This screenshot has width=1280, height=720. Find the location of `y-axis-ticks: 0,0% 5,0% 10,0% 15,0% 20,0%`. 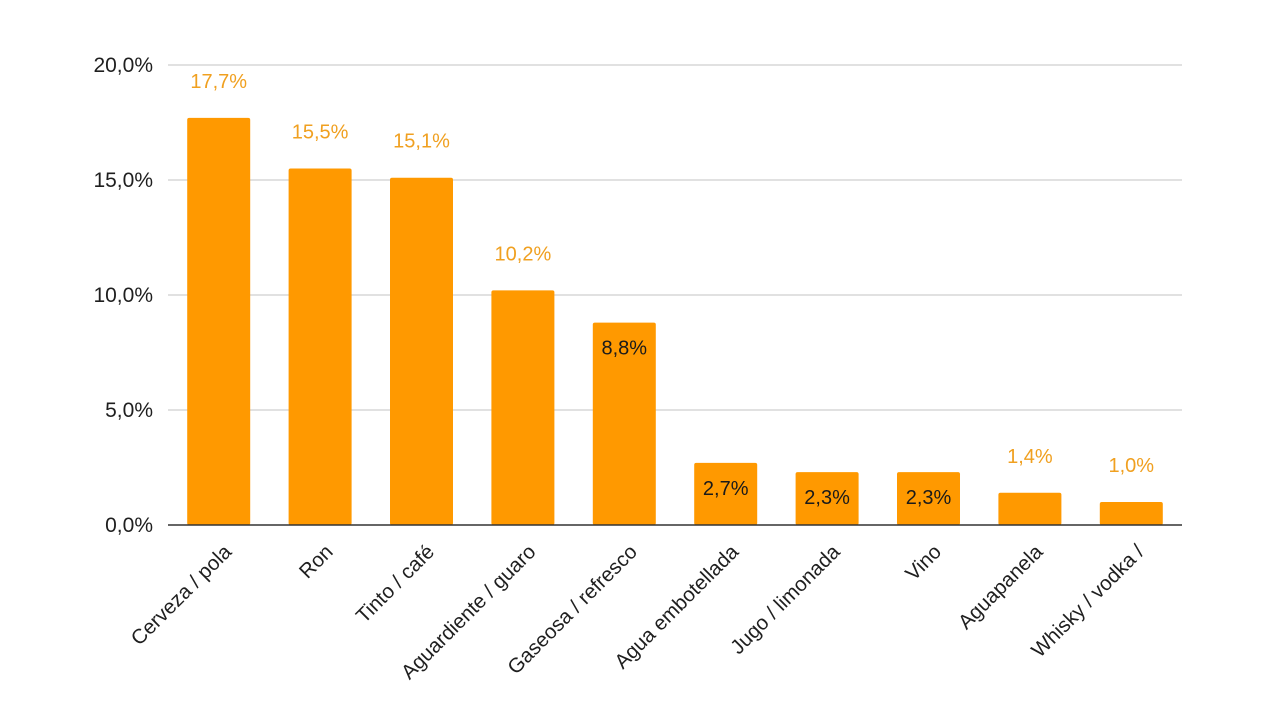

y-axis-ticks: 0,0% 5,0% 10,0% 15,0% 20,0% is located at coordinates (123, 295).